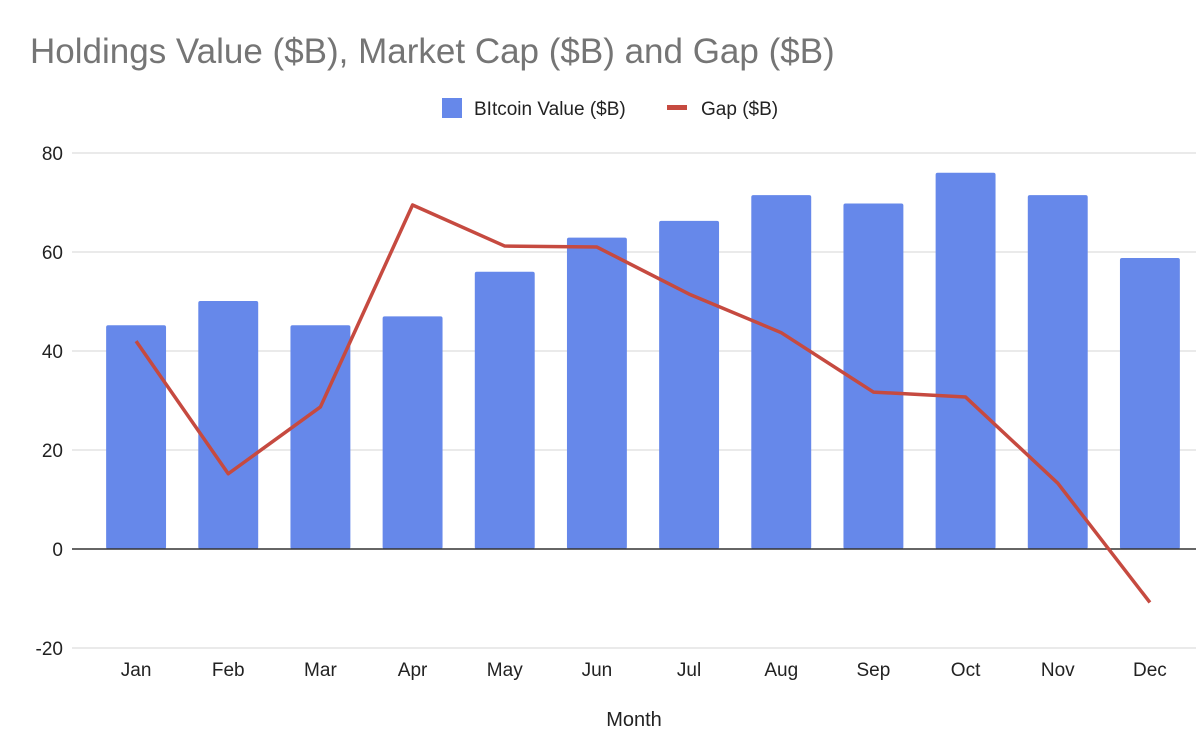  Describe the element at coordinates (1150, 670) in the screenshot. I see `x-tick-label: Dec` at that location.